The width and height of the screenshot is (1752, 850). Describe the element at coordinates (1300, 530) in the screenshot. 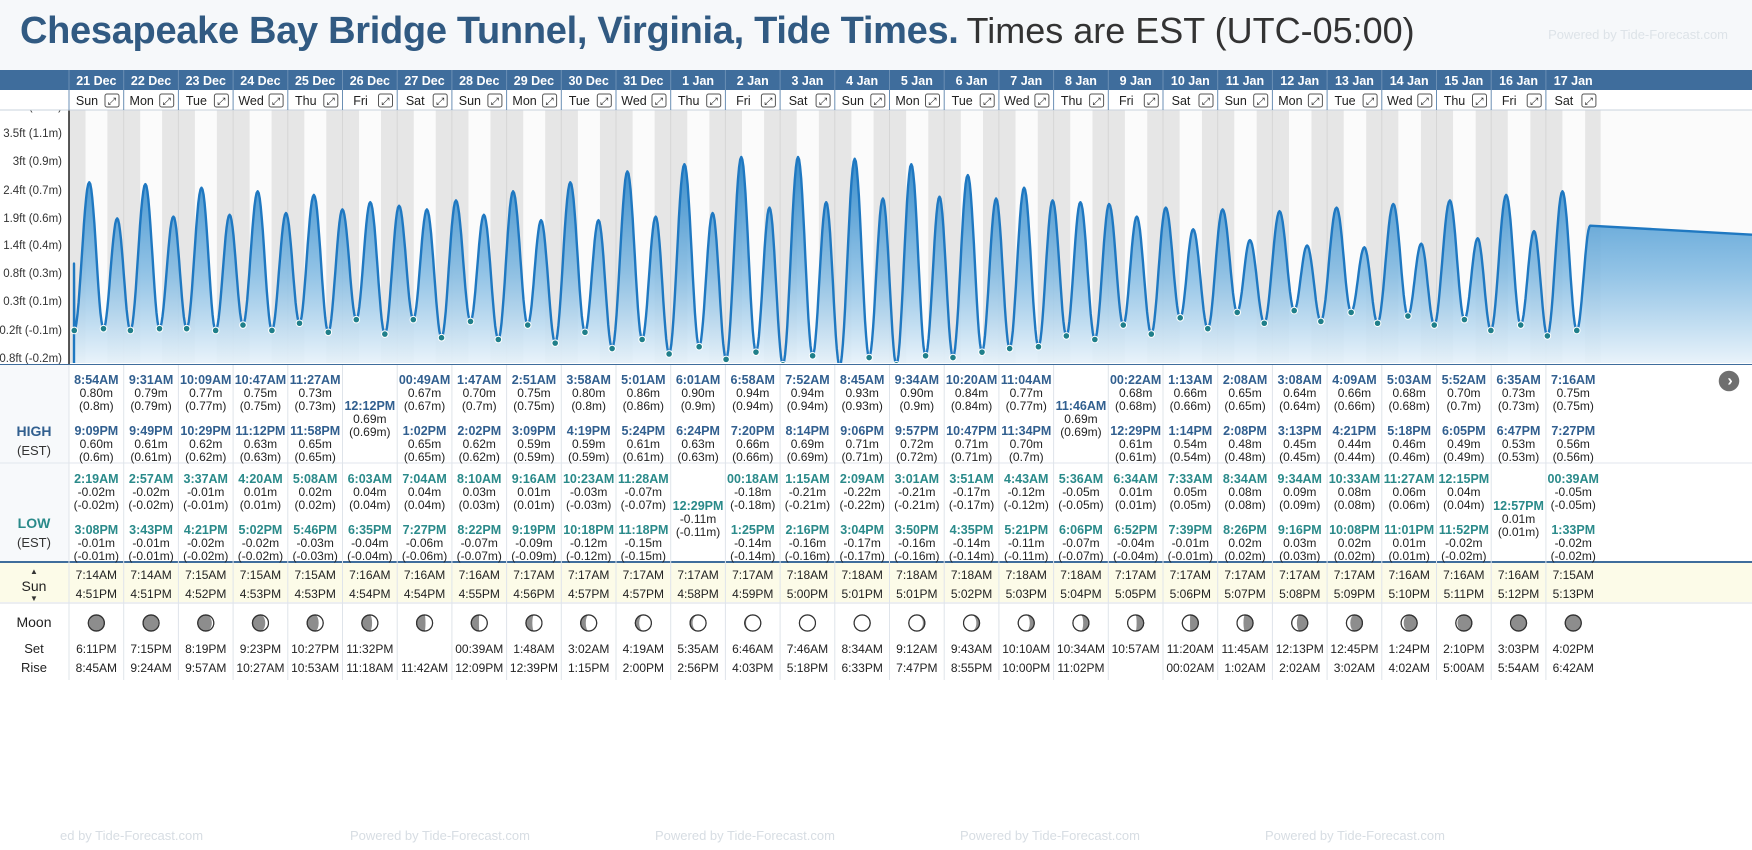

I see `low-tide-time: 9:16PM` at that location.